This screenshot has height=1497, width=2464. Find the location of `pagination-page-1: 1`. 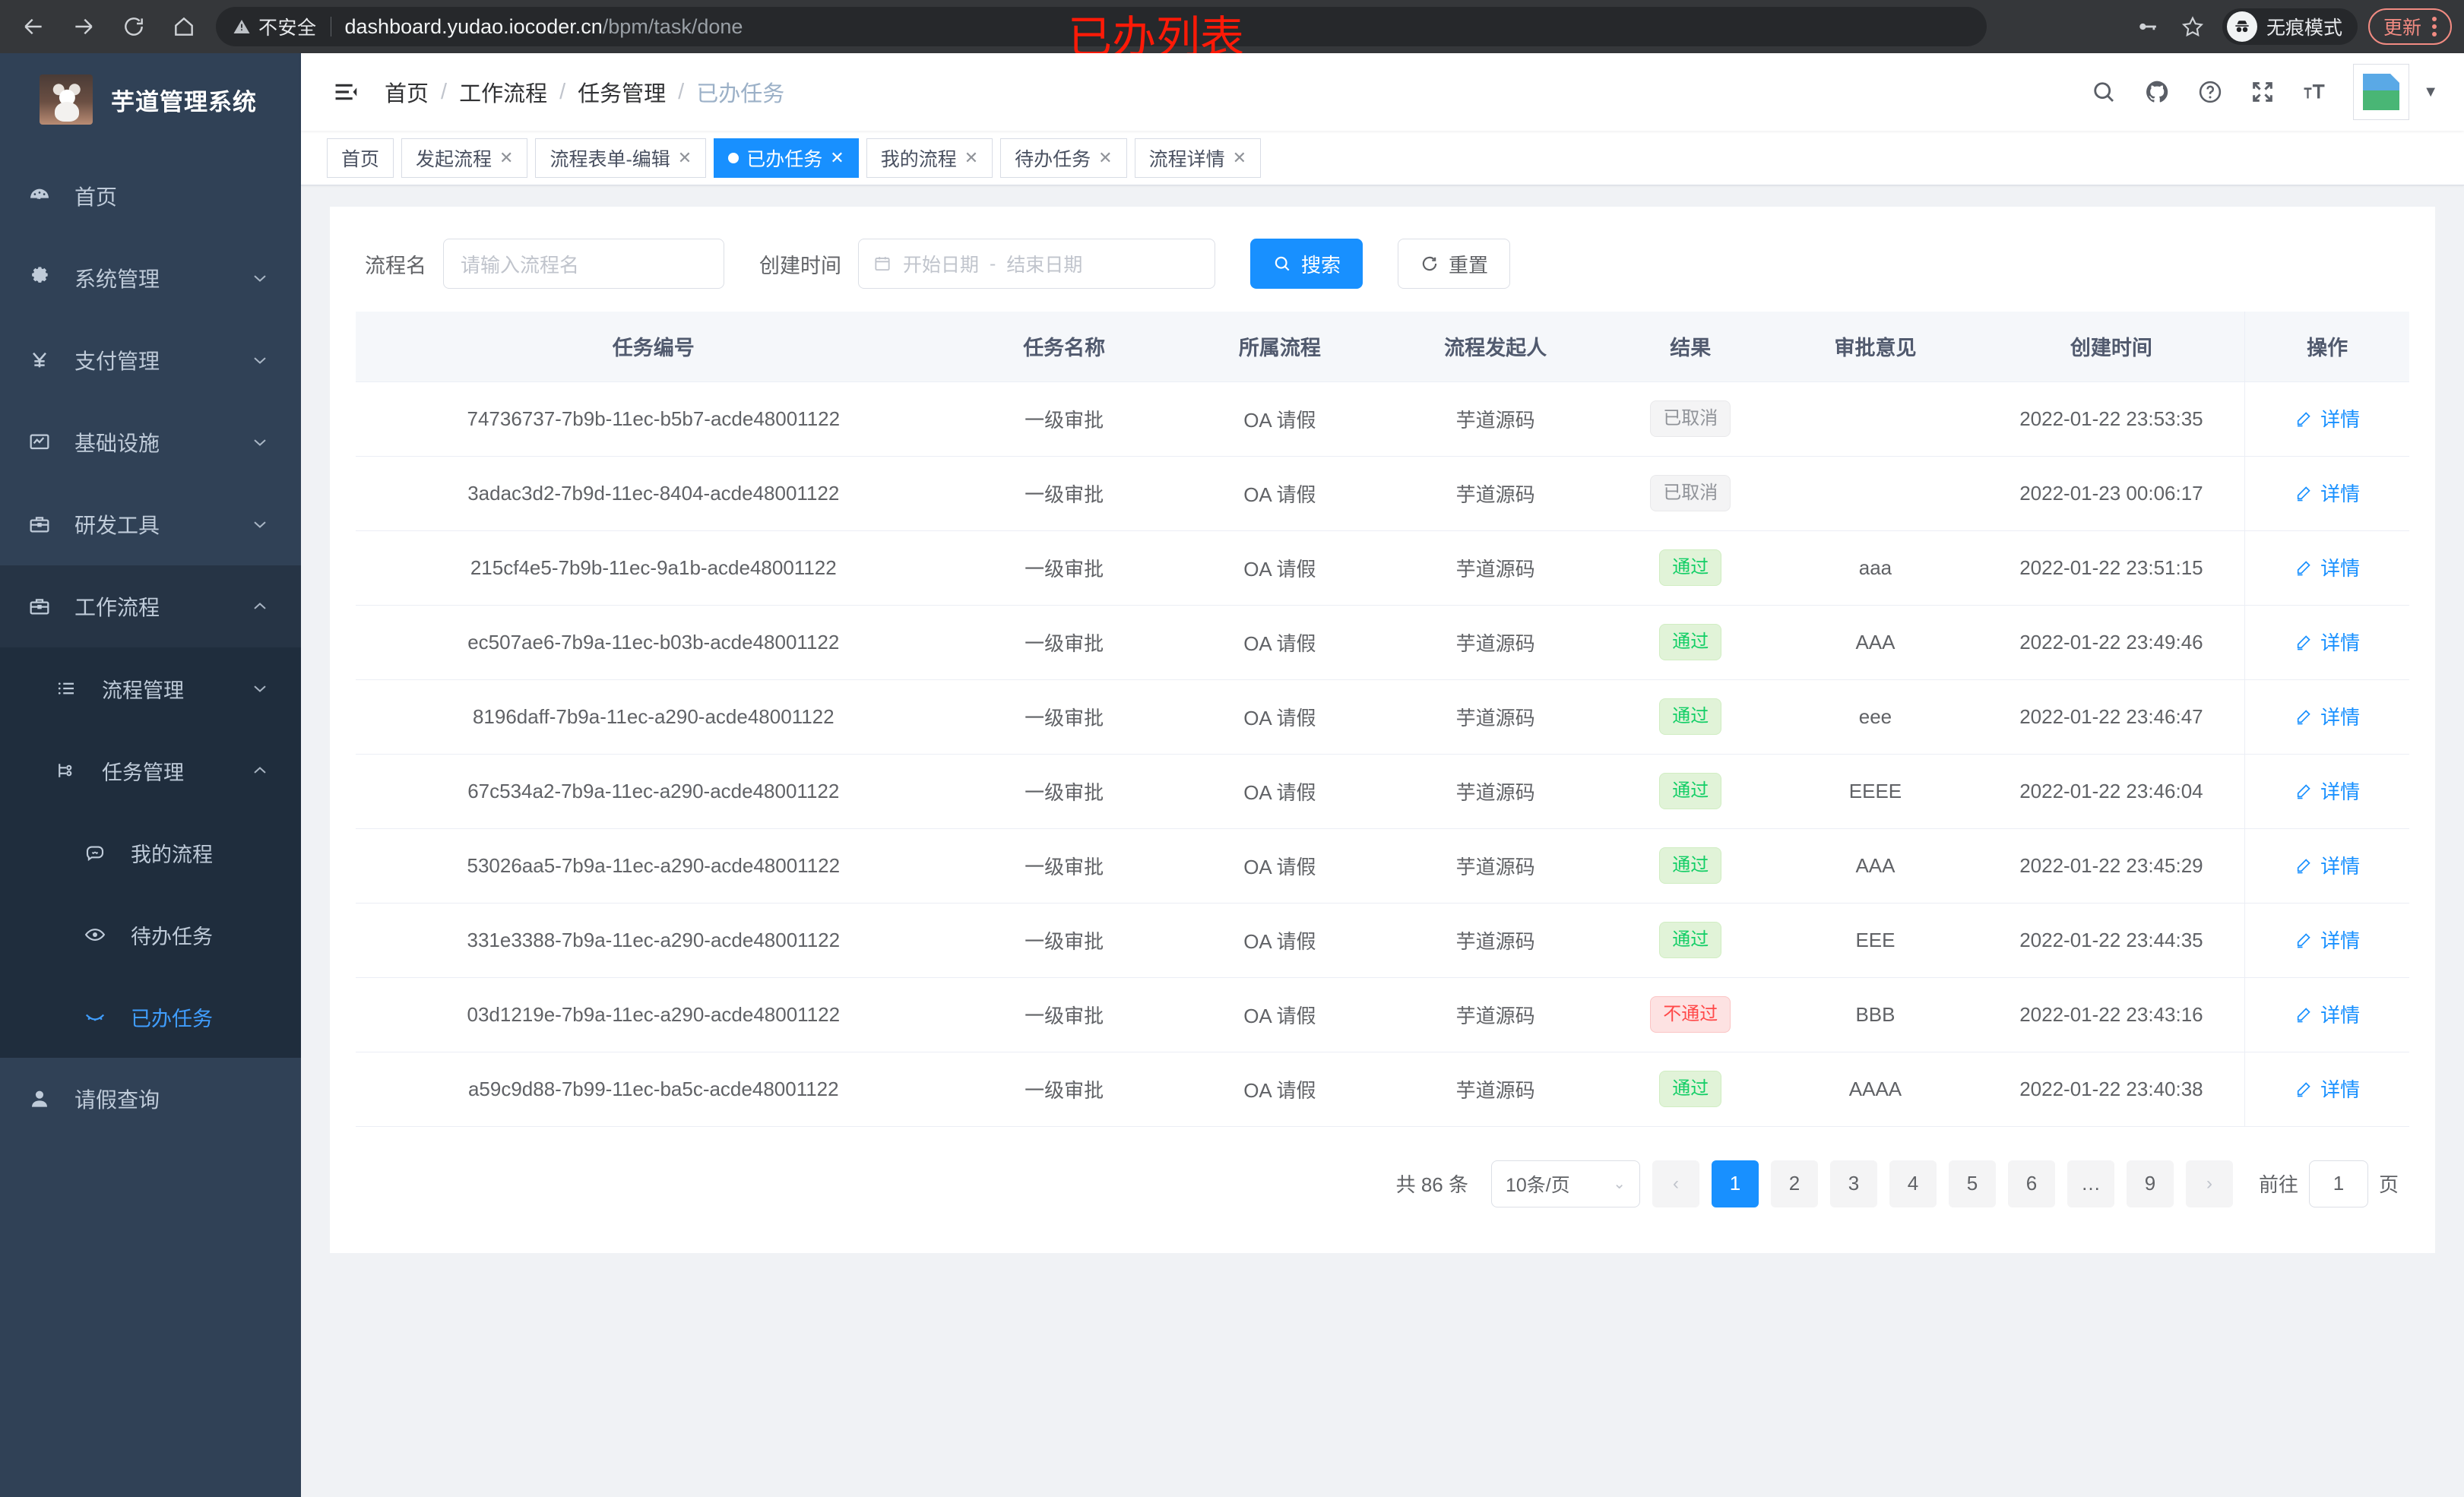

pagination-page-1: 1 is located at coordinates (1735, 1183).